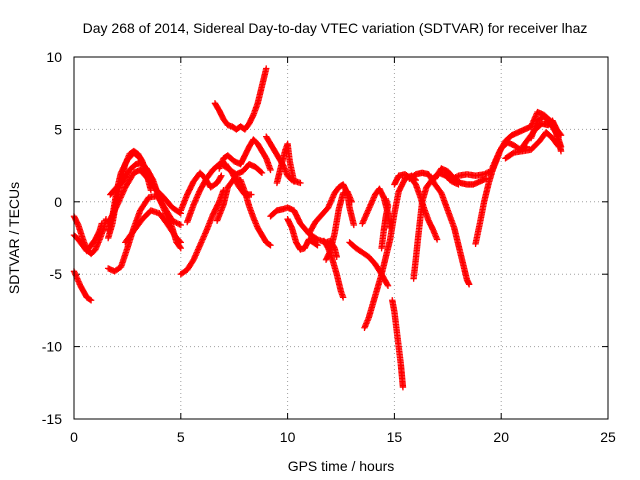 Image resolution: width=640 pixels, height=480 pixels. I want to click on x-tick-label: 0, so click(74, 437).